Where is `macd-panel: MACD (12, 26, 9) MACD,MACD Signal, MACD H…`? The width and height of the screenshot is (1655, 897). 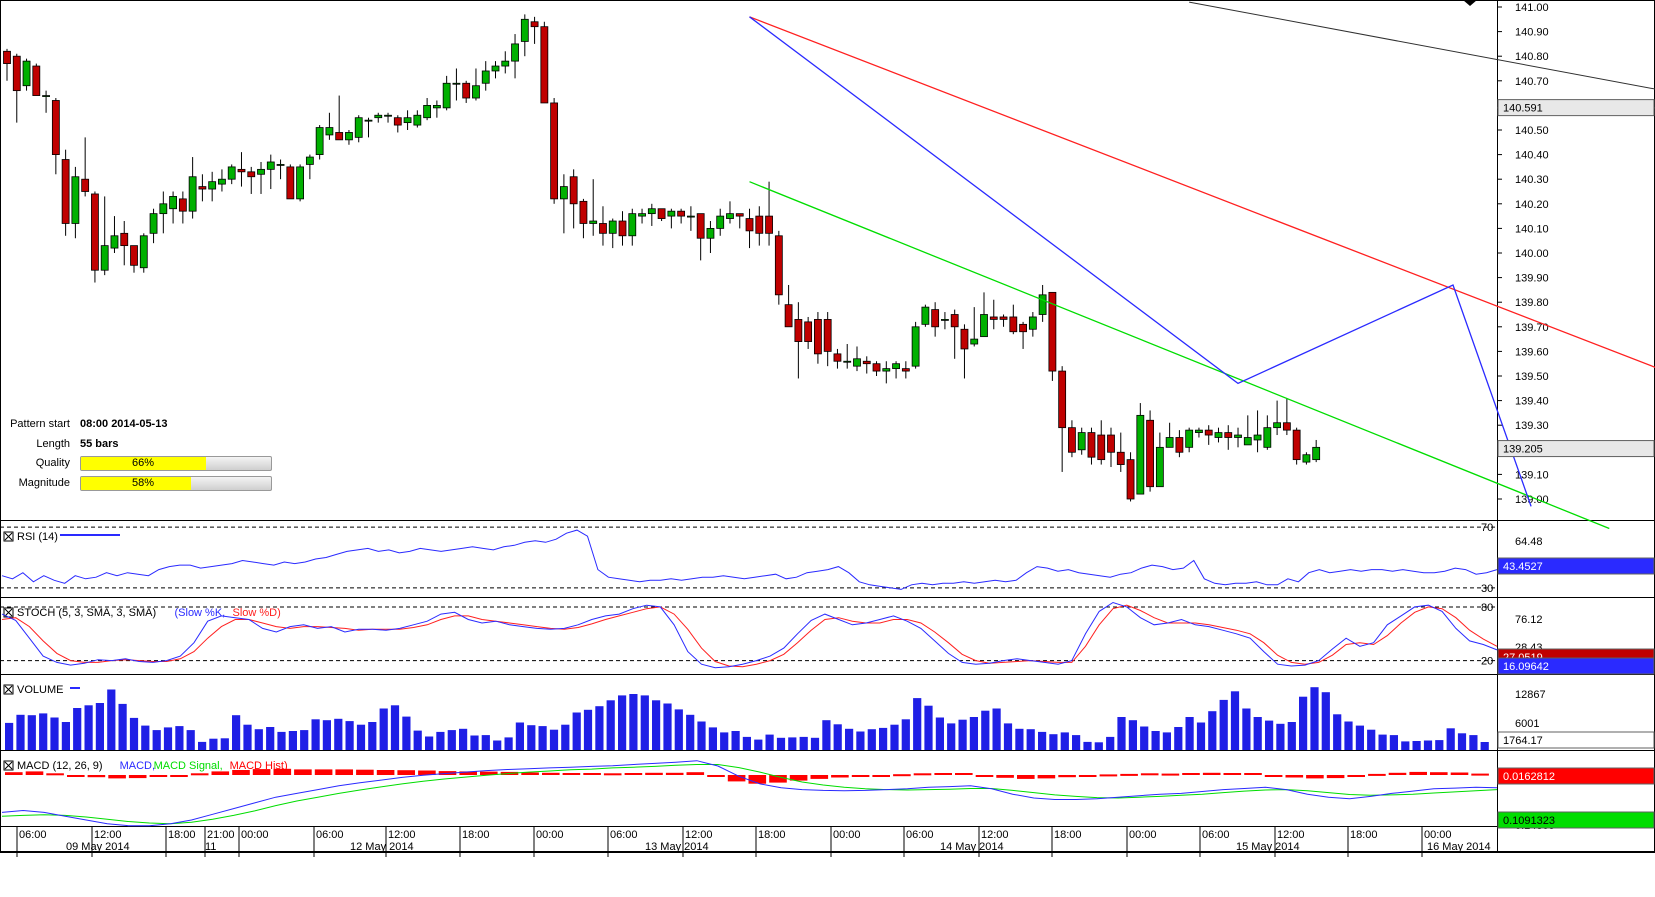
macd-panel: MACD (12, 26, 9) MACD,MACD Signal, MACD H… is located at coordinates (778, 796).